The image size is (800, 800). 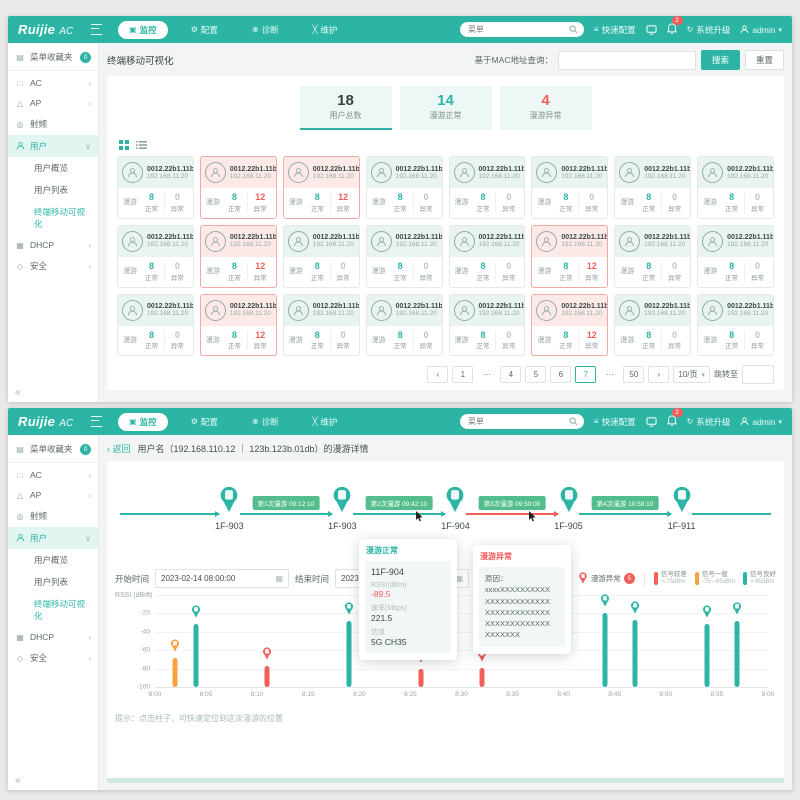 What do you see at coordinates (438, 375) in the screenshot?
I see `prev-page-button: ‹` at bounding box center [438, 375].